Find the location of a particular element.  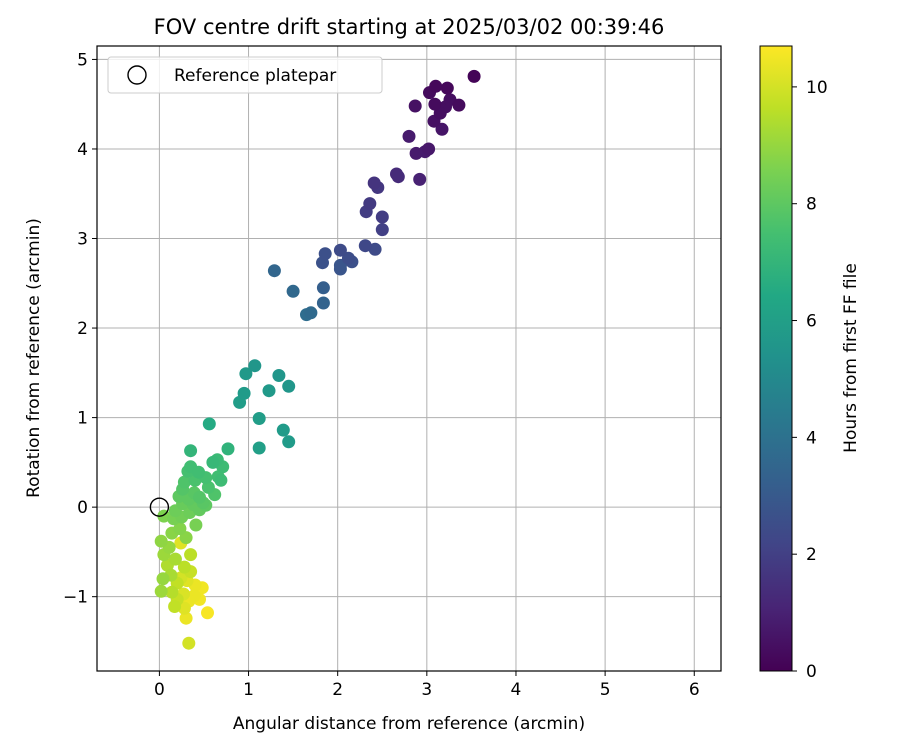

colorbar-tick-label: 0 is located at coordinates (811, 672).